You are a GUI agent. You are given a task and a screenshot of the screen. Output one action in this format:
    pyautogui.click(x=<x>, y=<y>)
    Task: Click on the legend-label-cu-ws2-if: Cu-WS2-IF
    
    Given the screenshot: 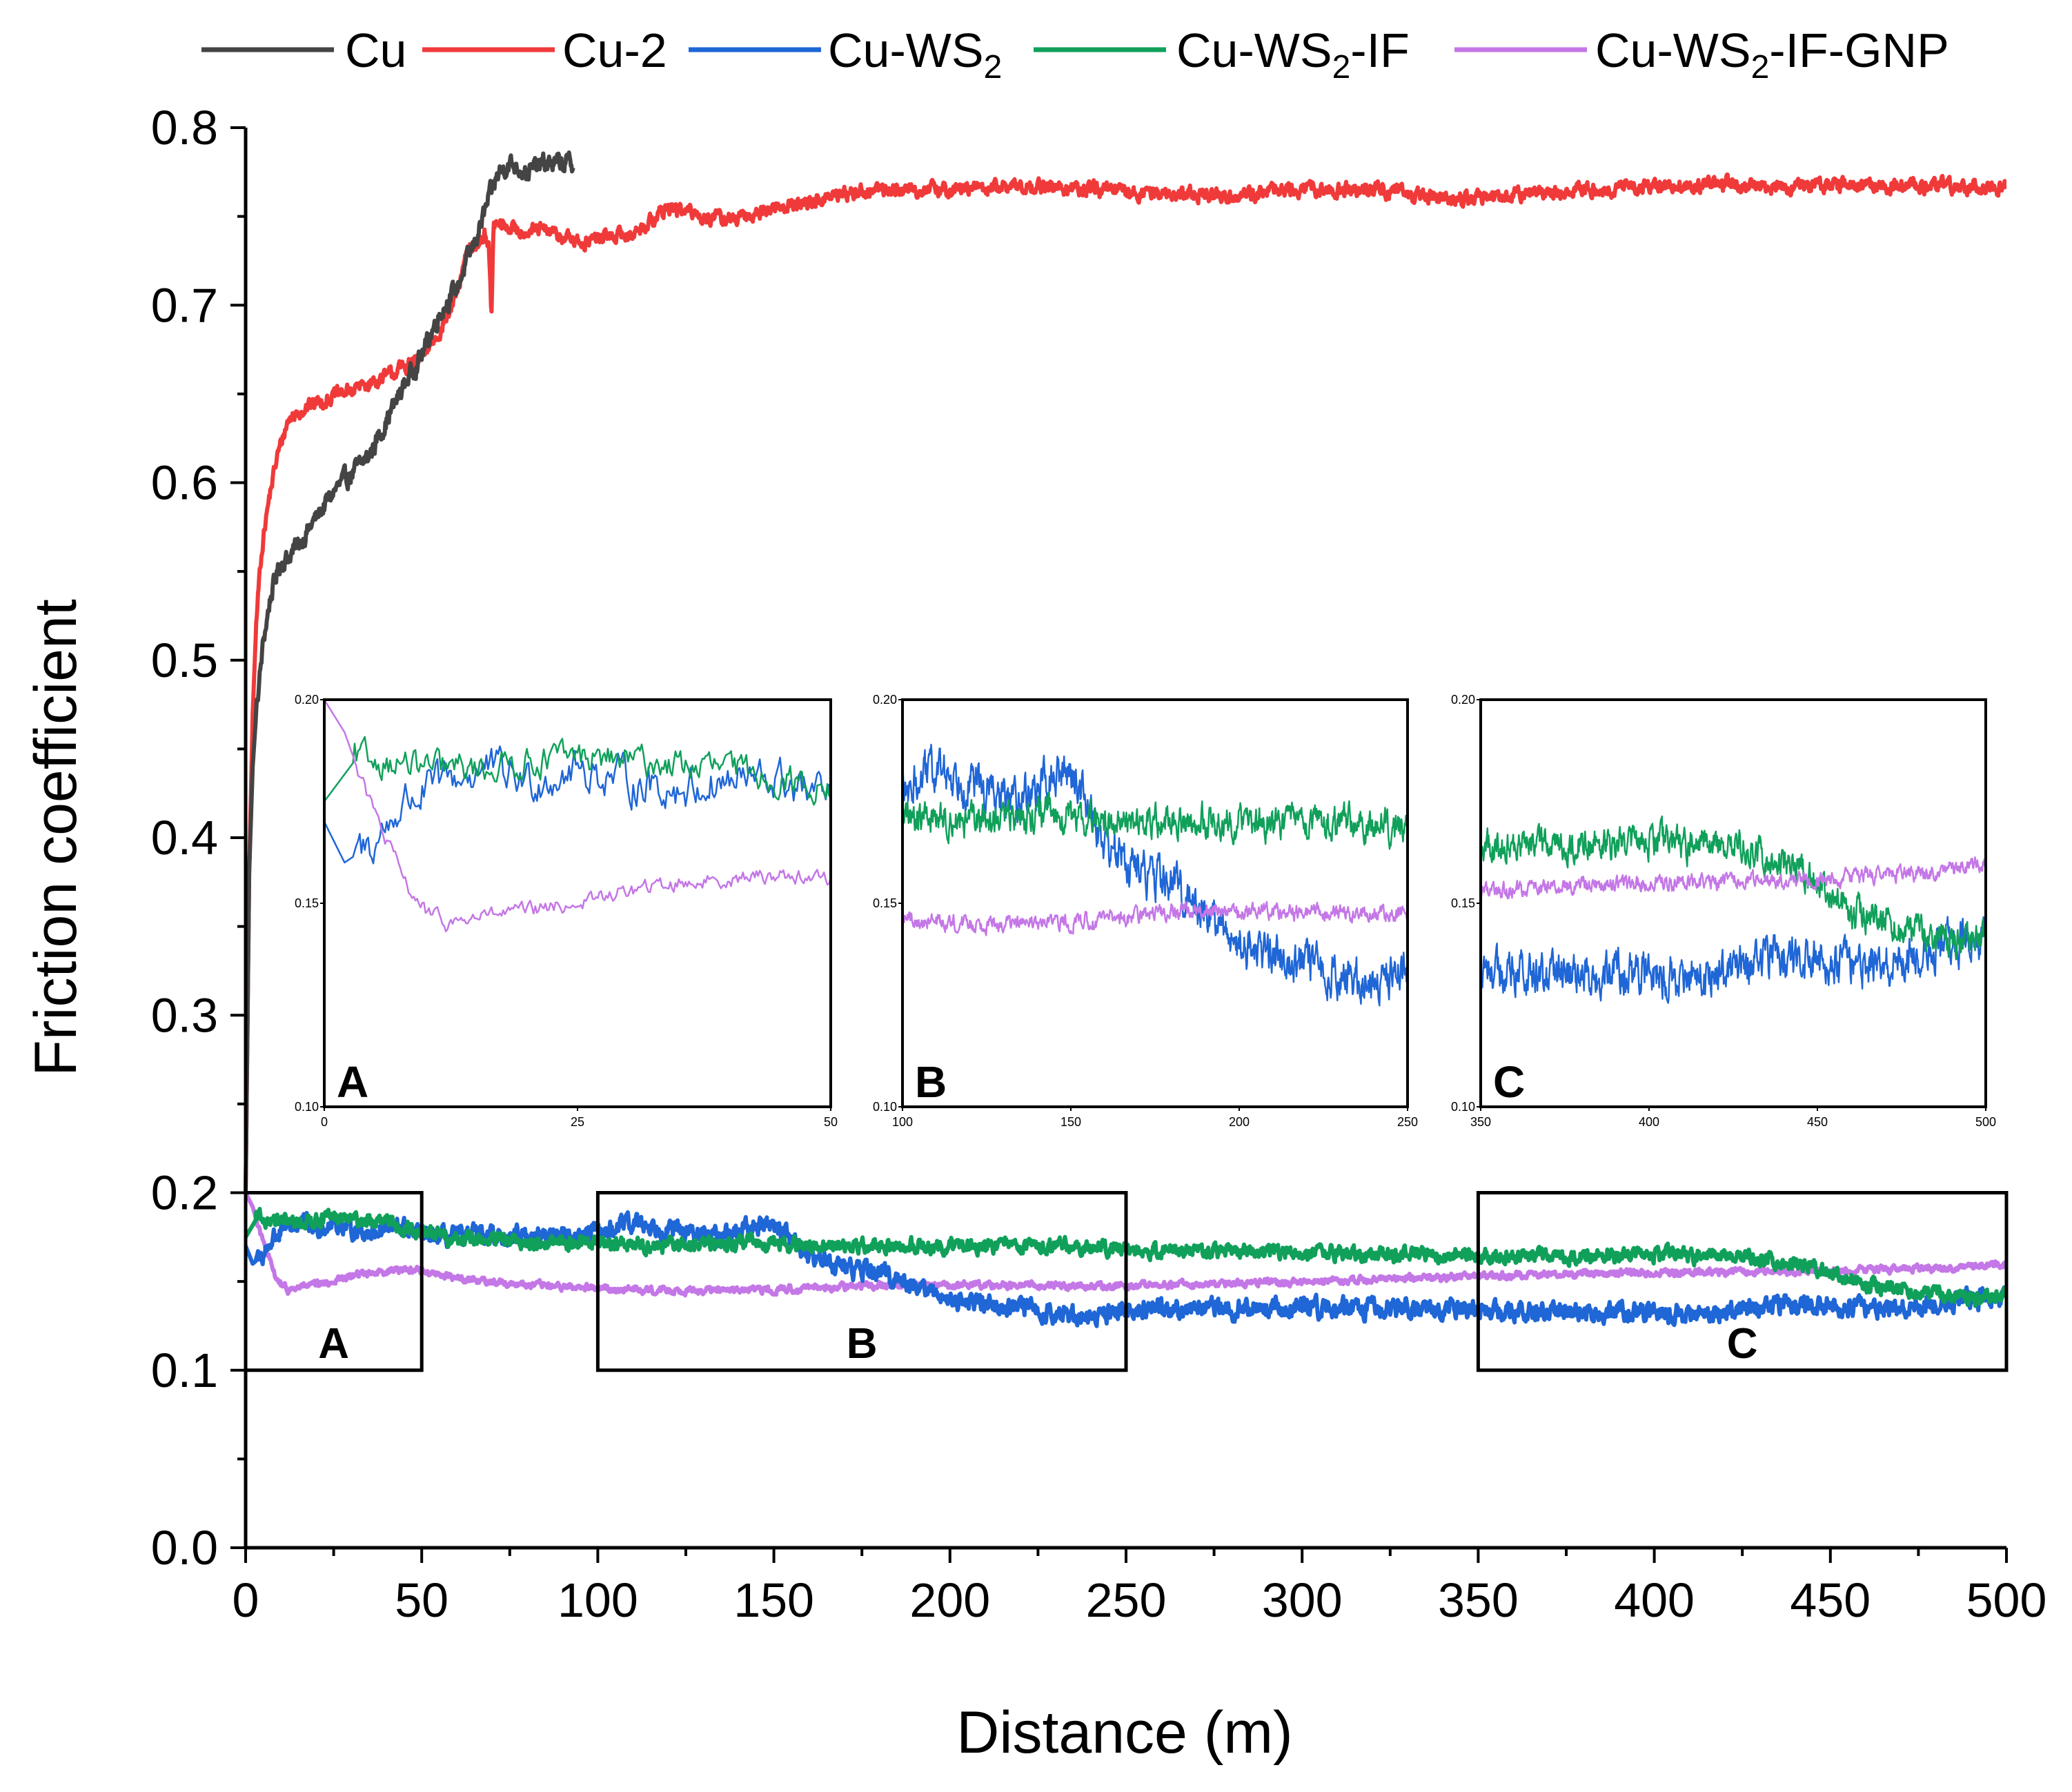 What is the action you would take?
    pyautogui.click(x=1293, y=54)
    